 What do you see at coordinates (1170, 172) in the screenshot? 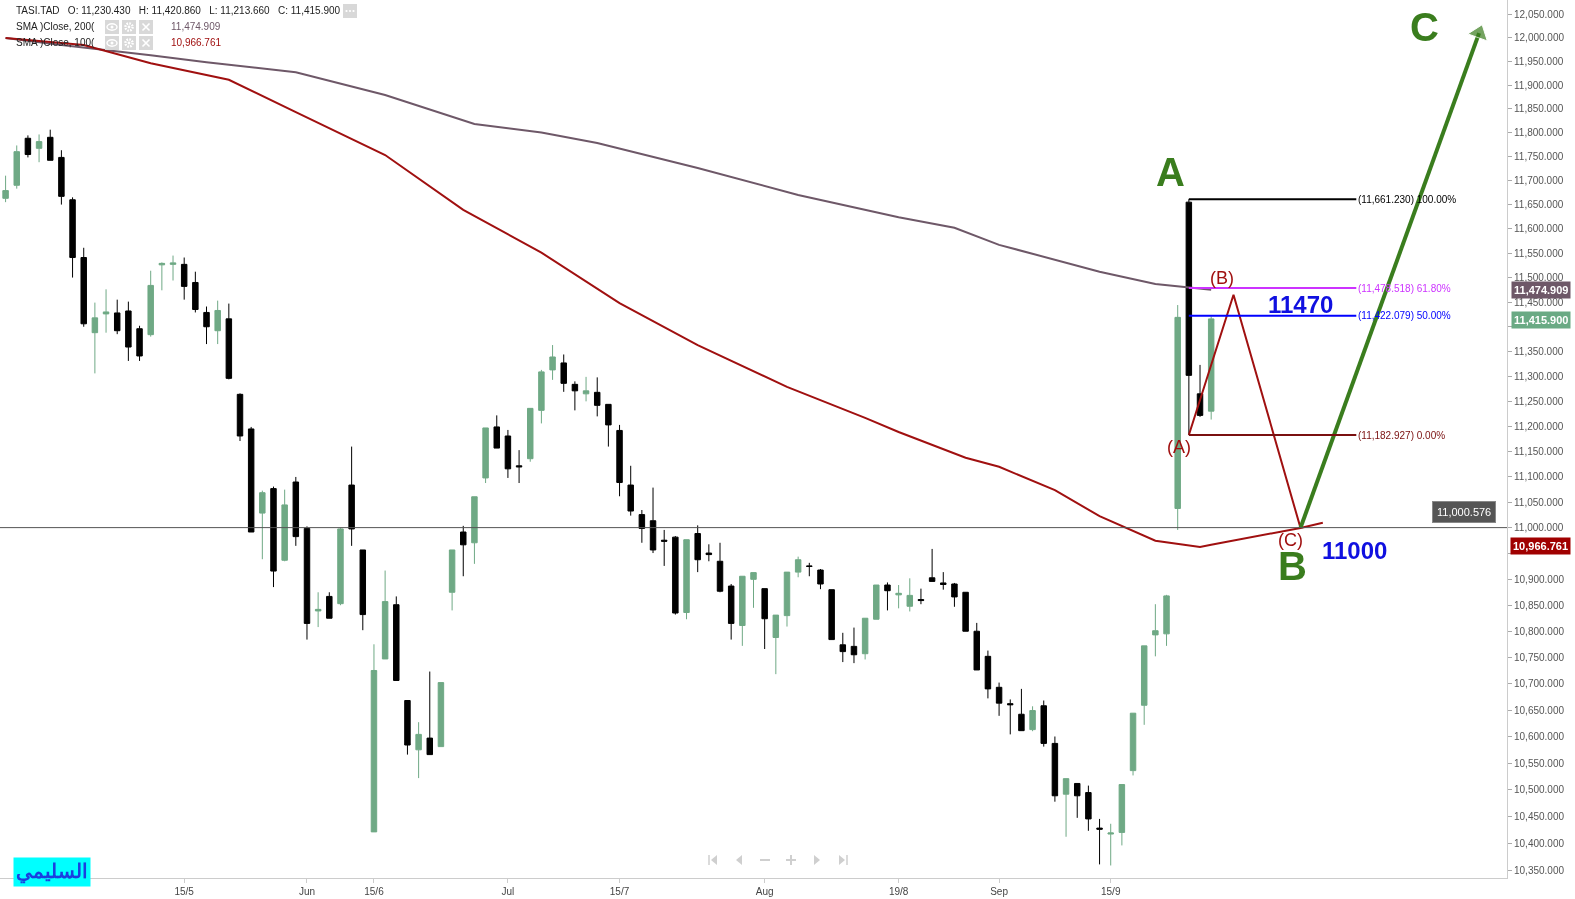
I see `annotation: A` at bounding box center [1170, 172].